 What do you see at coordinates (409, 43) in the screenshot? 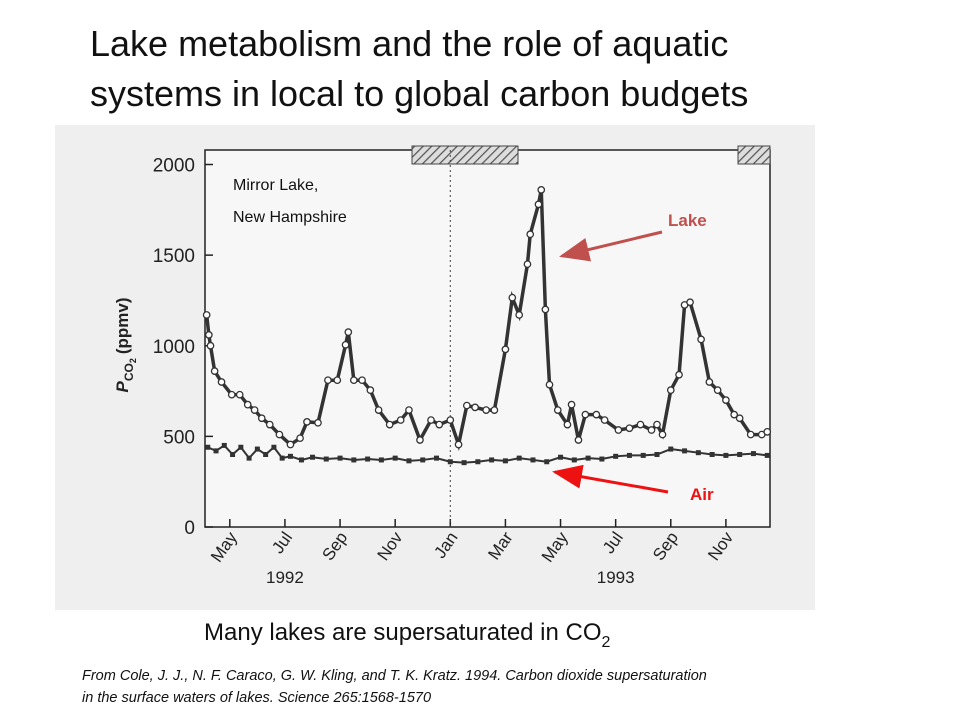
I see `title-line: Lake metabolism and the role of aquatic` at bounding box center [409, 43].